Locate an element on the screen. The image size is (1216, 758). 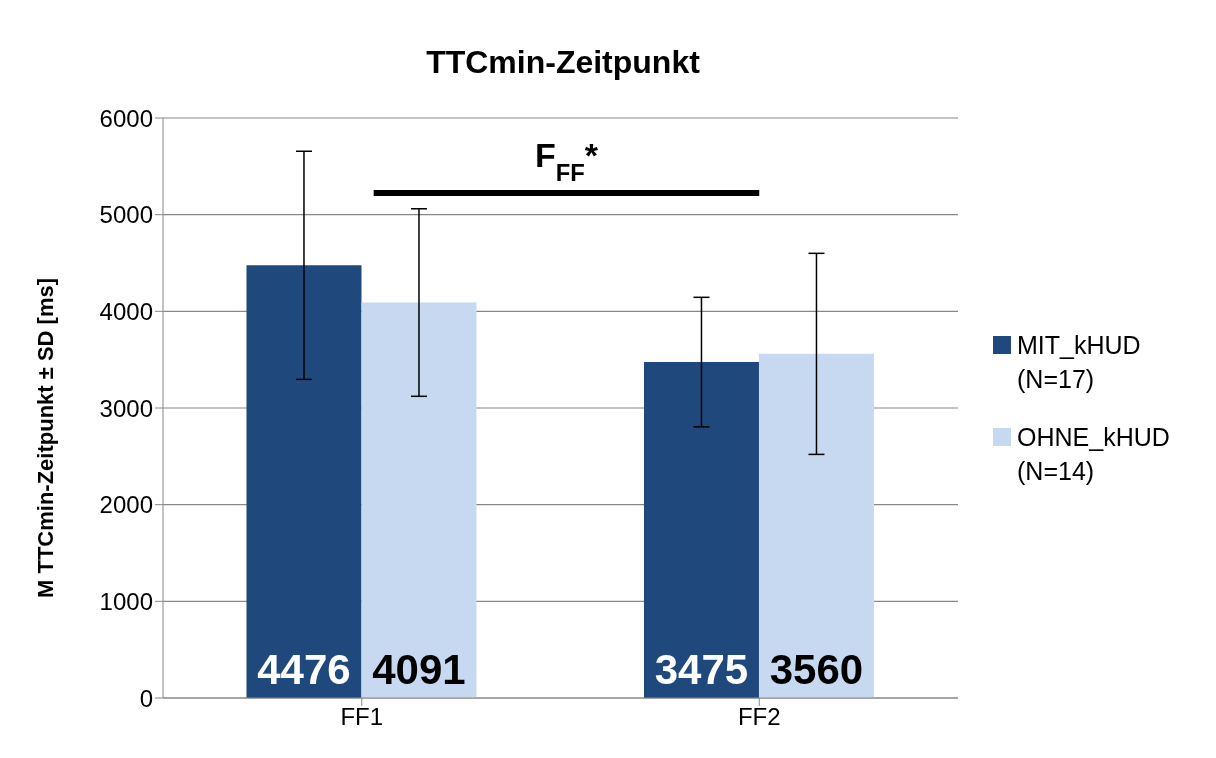
x-tick-label: FF2 is located at coordinates (759, 717).